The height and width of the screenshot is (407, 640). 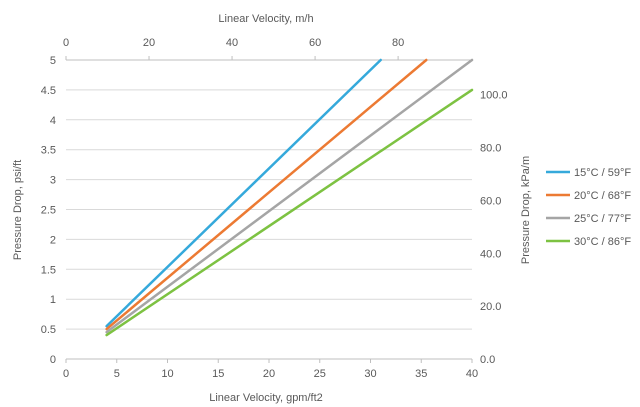 What do you see at coordinates (526, 210) in the screenshot?
I see `right-axis-title: Pressure Drop, kPa/m` at bounding box center [526, 210].